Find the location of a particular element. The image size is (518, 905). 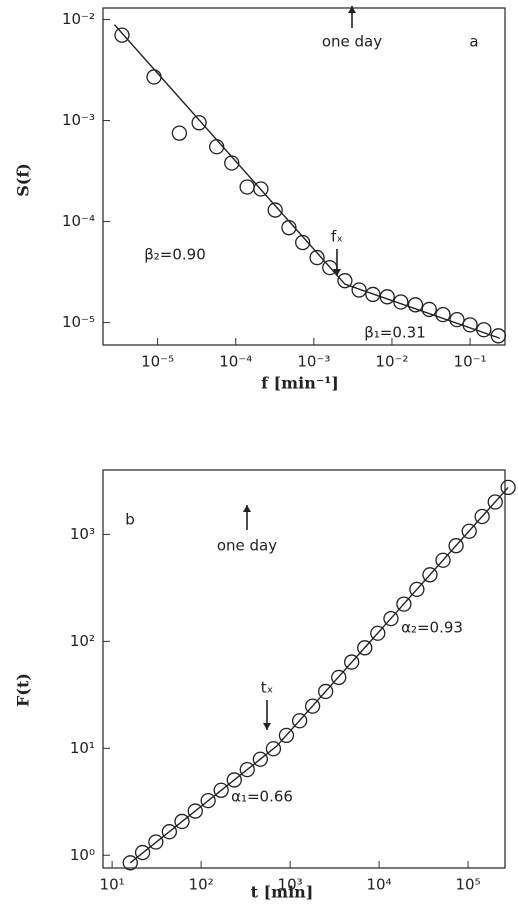

x-tick-label: 10⁻⁴ is located at coordinates (235, 362).